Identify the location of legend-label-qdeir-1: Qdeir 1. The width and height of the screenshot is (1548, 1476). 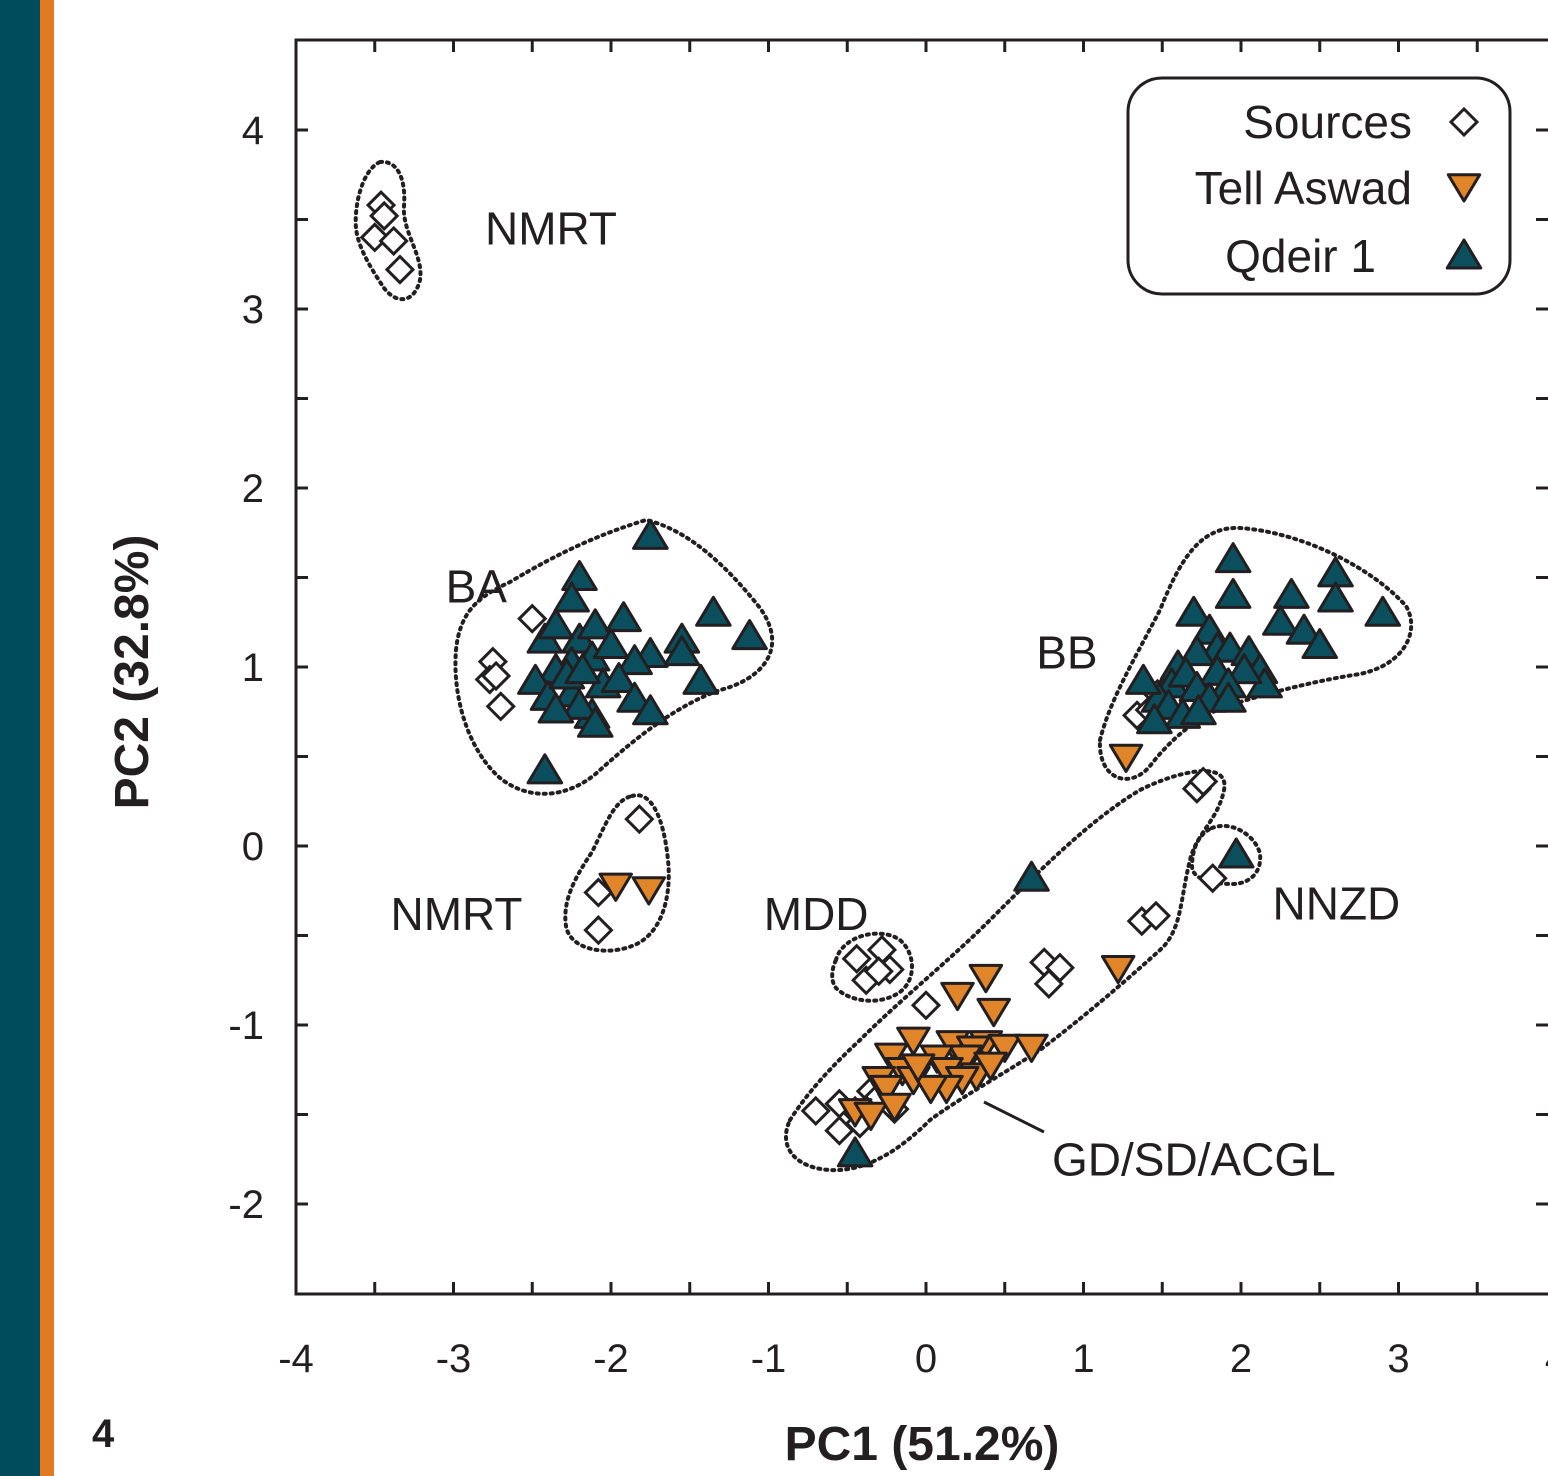
(1300, 256).